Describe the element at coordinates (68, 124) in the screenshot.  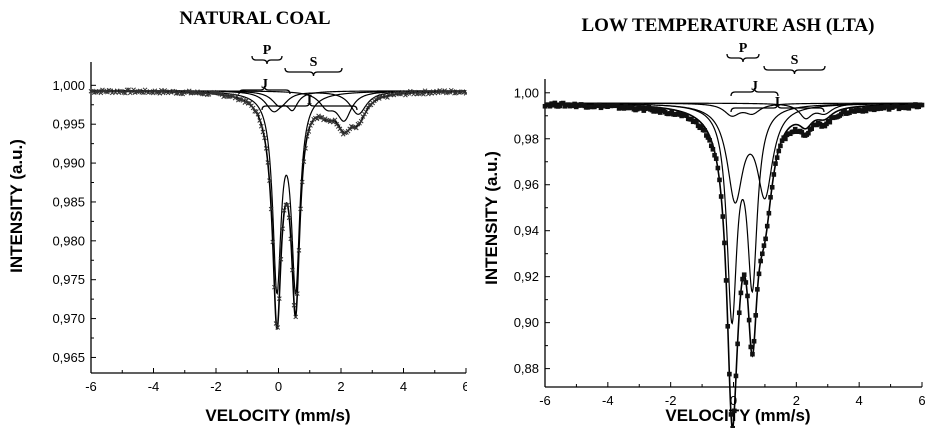
I see `y-tick-label: 0,995` at that location.